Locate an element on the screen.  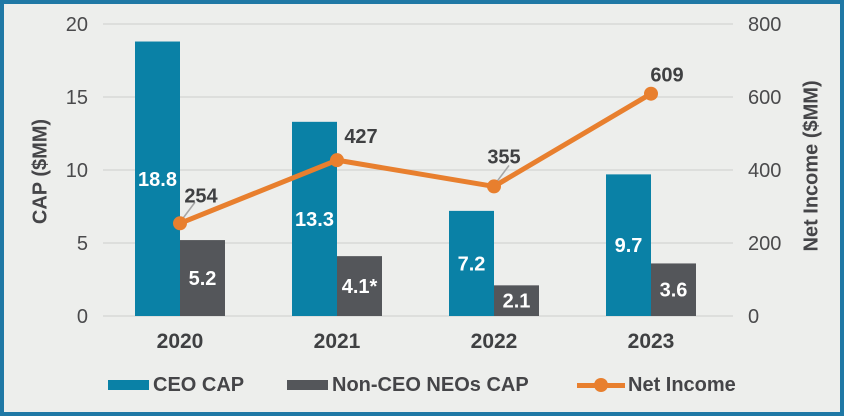
legend-swatch-ceo-cap is located at coordinates (128, 385).